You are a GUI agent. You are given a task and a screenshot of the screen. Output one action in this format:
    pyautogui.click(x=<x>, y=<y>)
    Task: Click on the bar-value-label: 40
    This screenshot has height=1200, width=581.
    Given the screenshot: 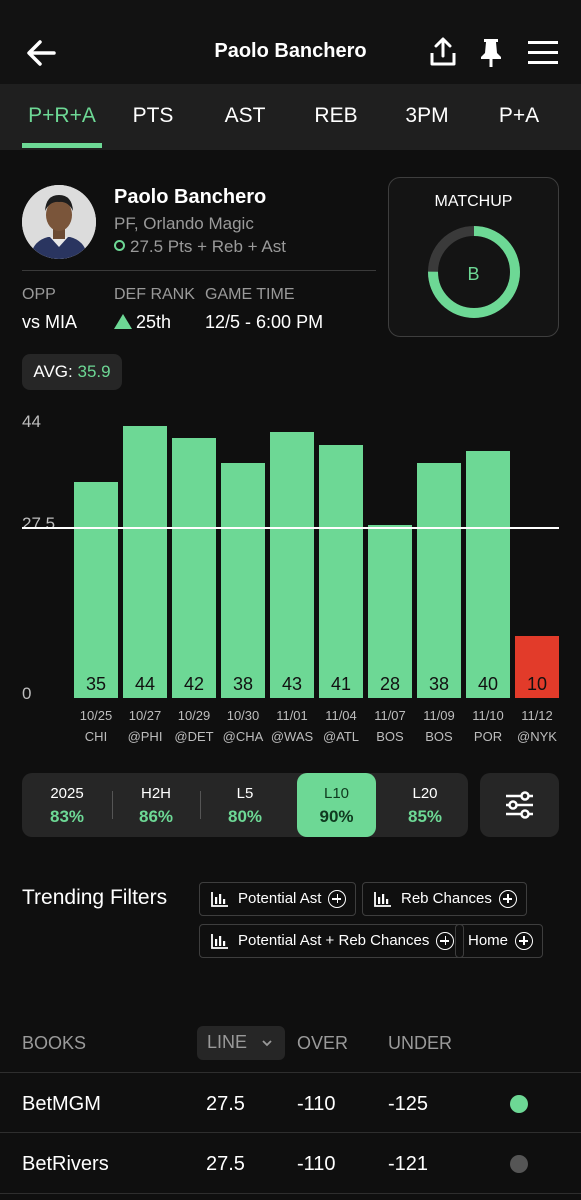 What is the action you would take?
    pyautogui.click(x=488, y=684)
    